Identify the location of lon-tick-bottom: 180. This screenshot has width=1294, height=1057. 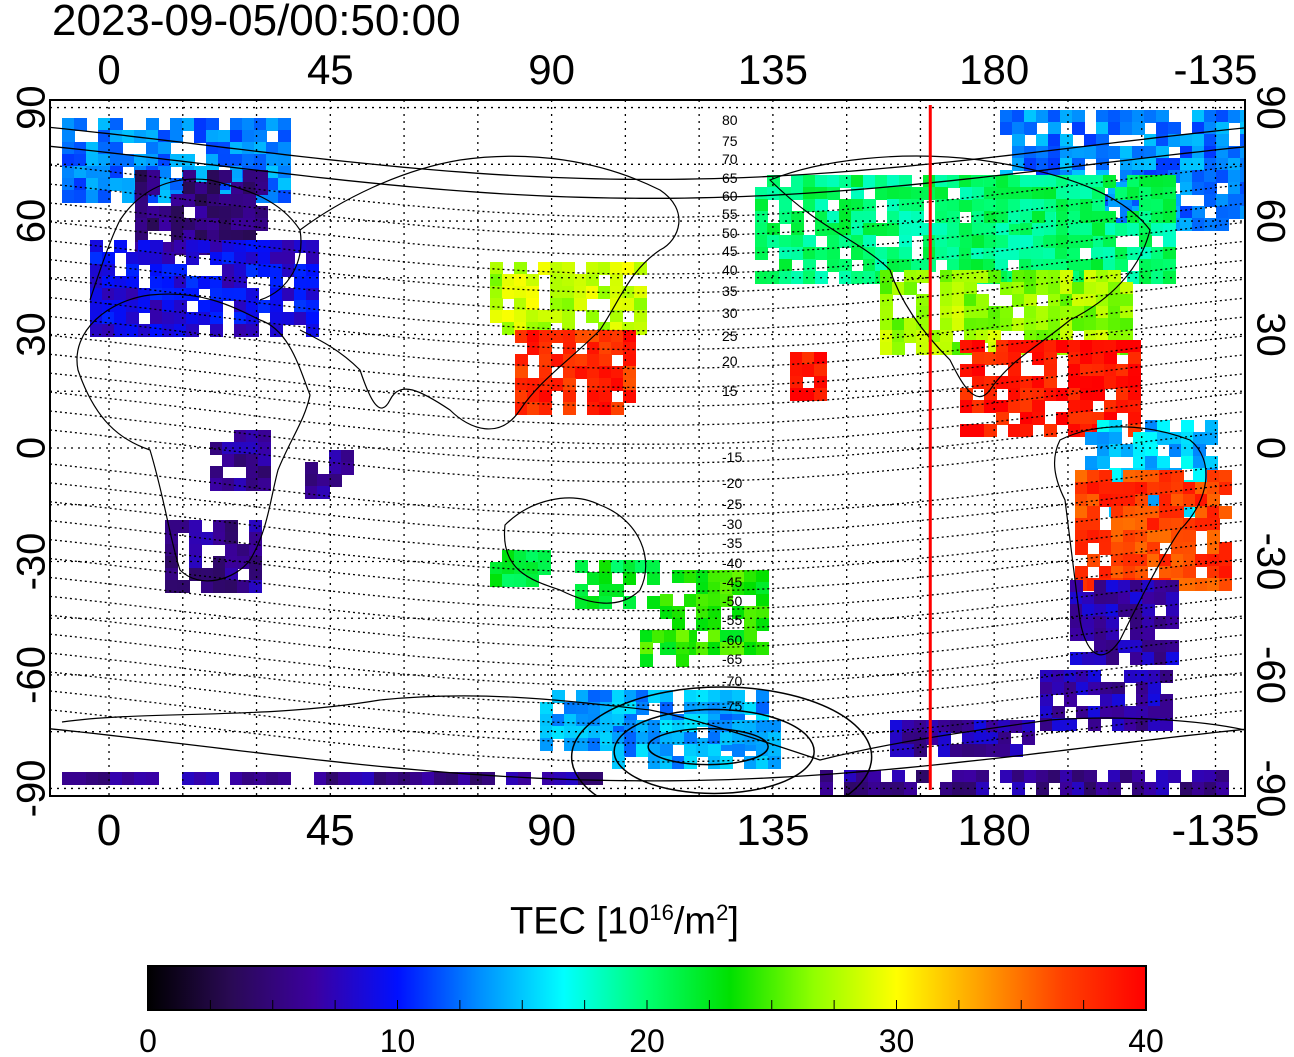
(993, 830).